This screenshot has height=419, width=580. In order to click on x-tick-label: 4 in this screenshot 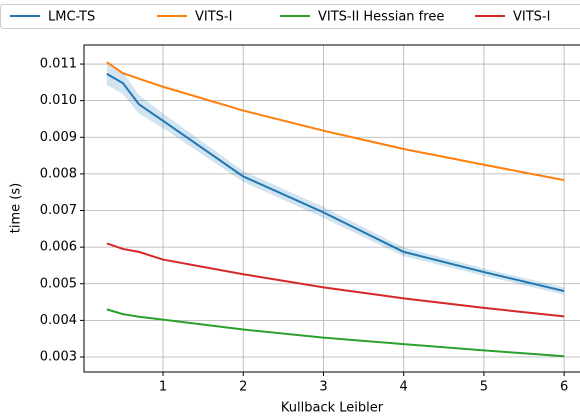, I will do `click(404, 387)`.